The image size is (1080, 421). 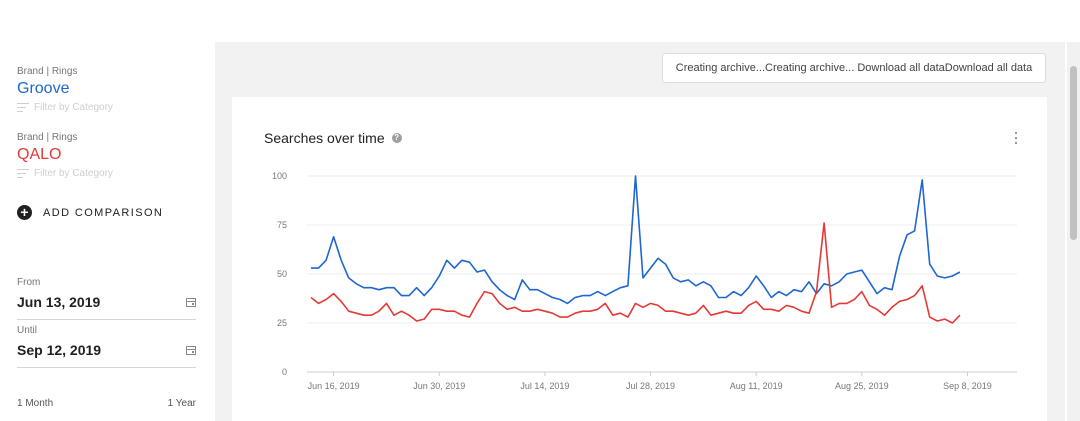 What do you see at coordinates (59, 350) in the screenshot?
I see `until-date-value: Sep 12, 2019` at bounding box center [59, 350].